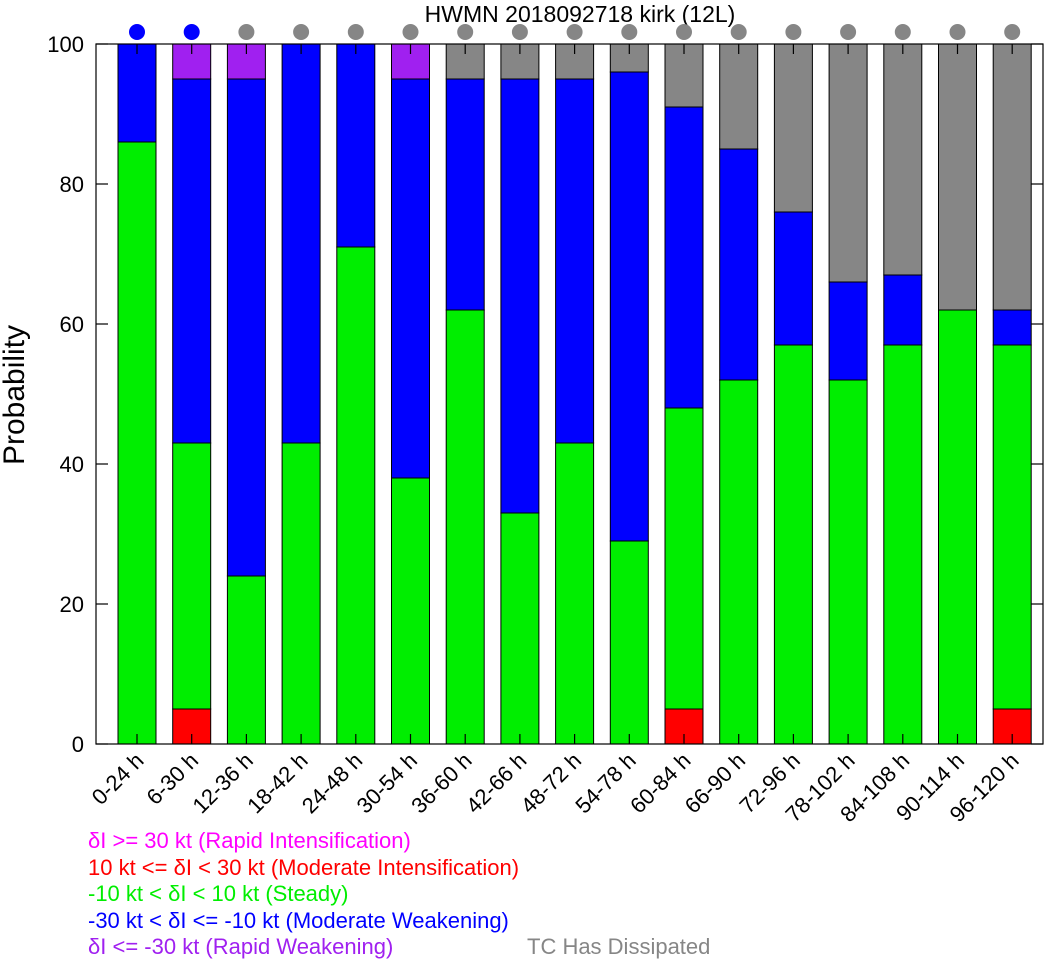  I want to click on legend-steady: -10 kt < δI < 10 kt (Steady), so click(218, 893).